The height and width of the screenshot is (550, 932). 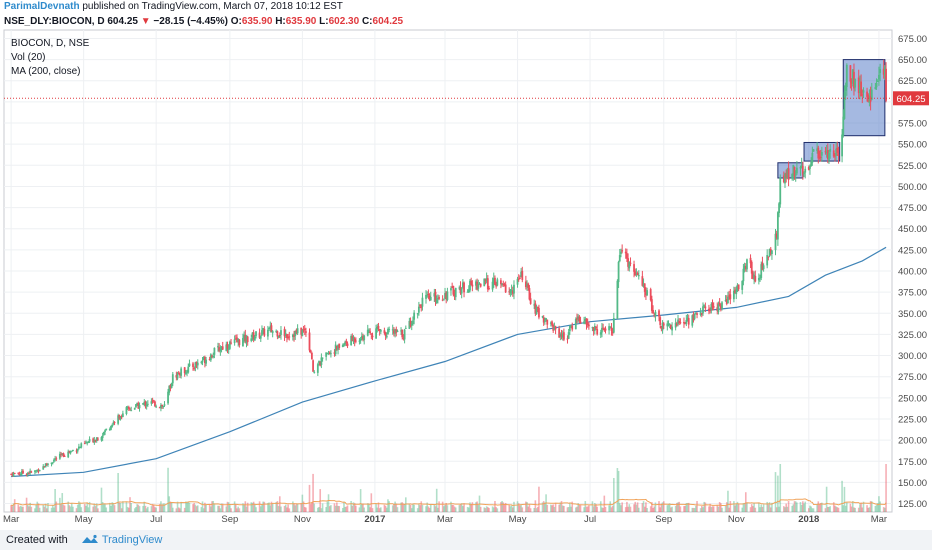 I want to click on footer: Created with TradingView, so click(x=466, y=540).